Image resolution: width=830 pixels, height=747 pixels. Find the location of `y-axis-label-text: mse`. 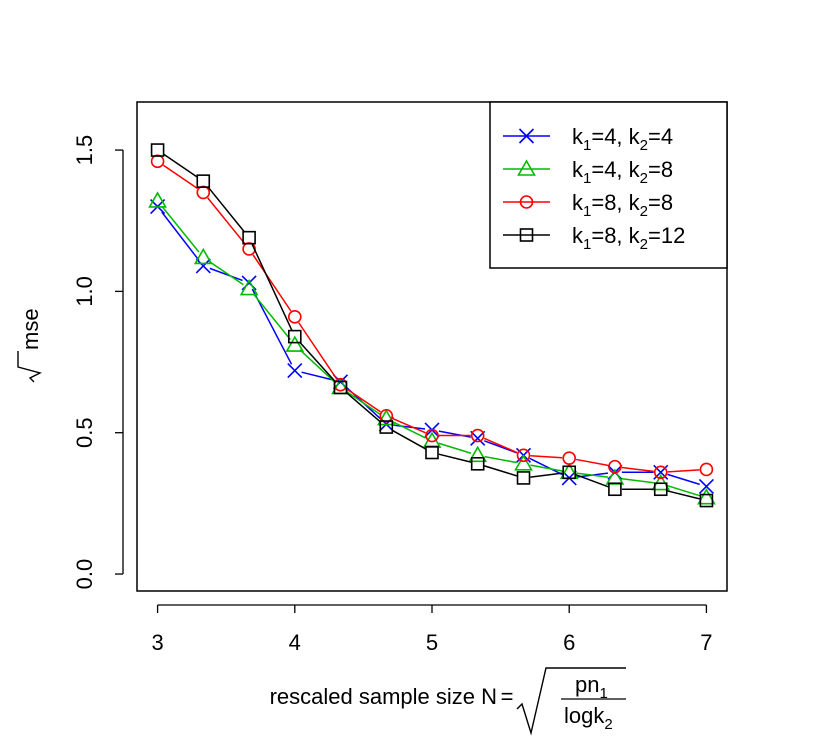

y-axis-label-text: mse is located at coordinates (30, 329).